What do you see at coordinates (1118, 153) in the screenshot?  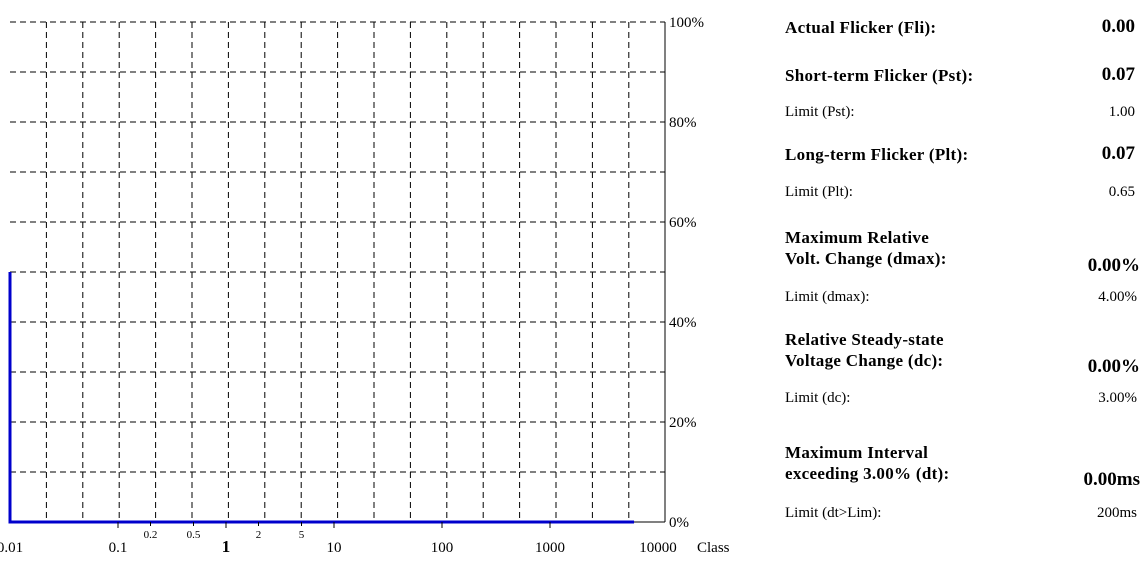 I see `plt-value: 0.07` at bounding box center [1118, 153].